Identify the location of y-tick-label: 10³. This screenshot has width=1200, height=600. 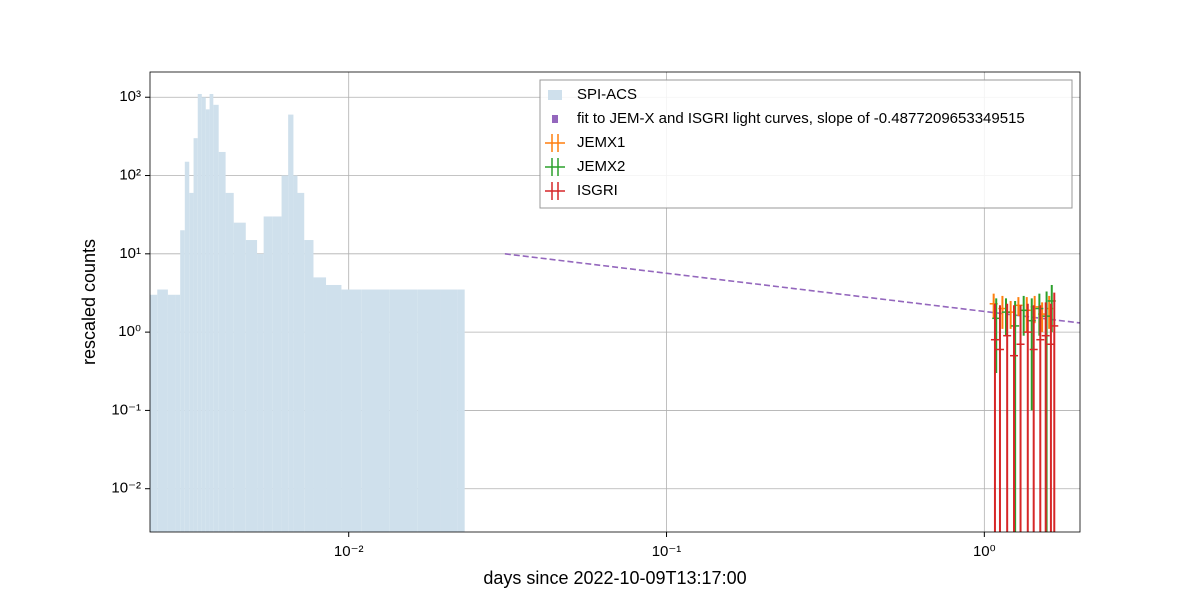
(130, 96).